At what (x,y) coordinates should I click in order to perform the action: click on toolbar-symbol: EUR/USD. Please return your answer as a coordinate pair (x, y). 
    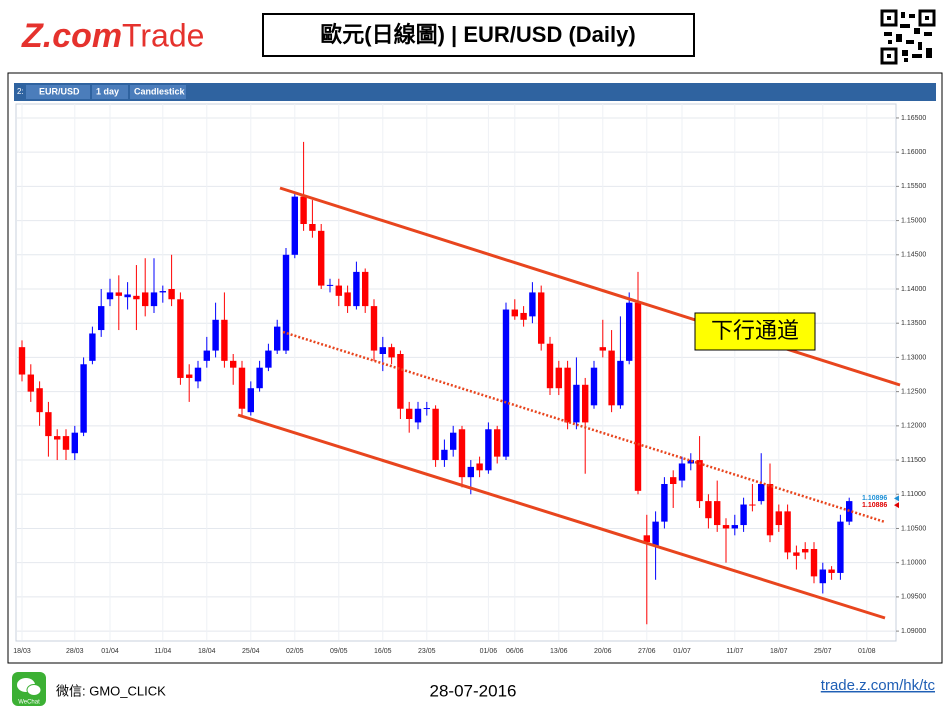
    Looking at the image, I should click on (59, 91).